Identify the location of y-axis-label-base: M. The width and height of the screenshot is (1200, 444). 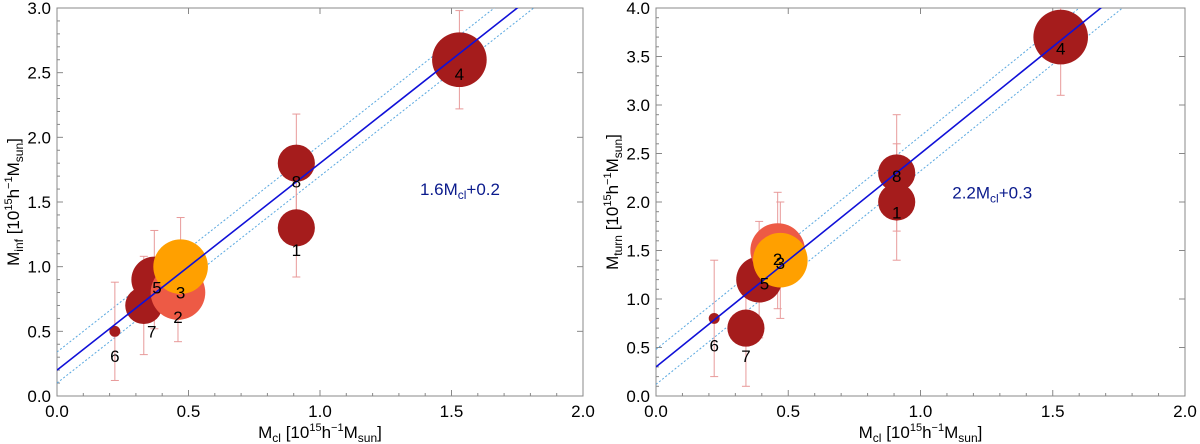
(13, 259).